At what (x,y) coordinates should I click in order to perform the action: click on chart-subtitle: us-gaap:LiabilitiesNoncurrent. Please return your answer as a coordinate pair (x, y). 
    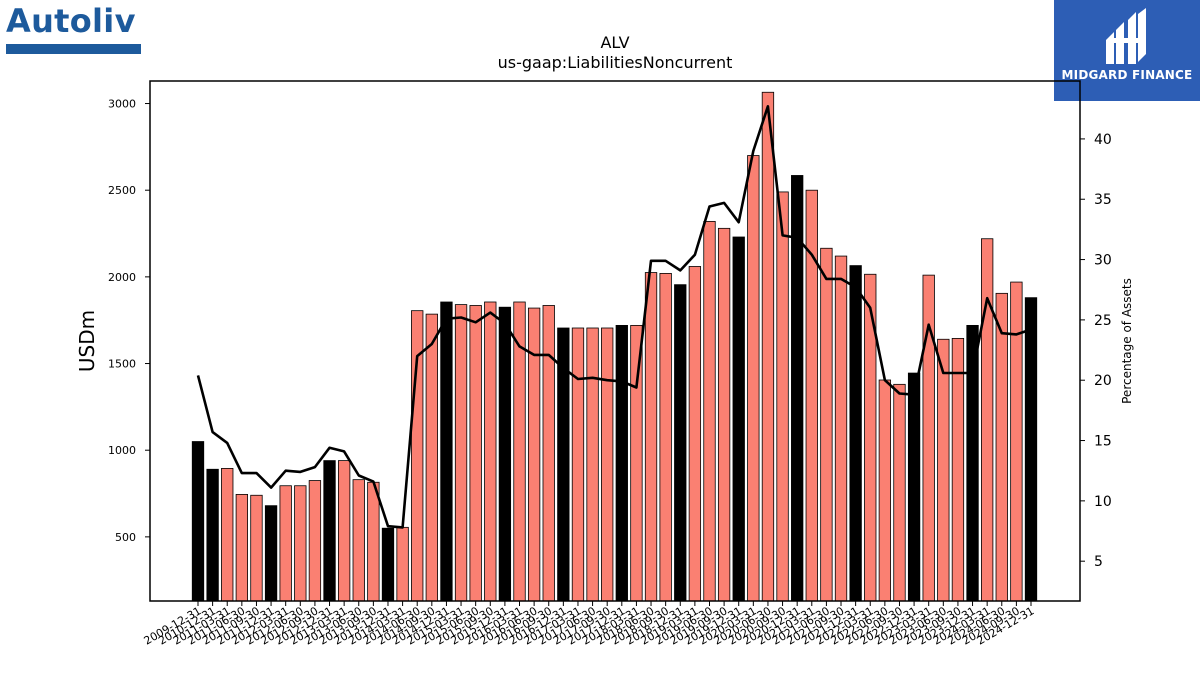
    Looking at the image, I should click on (615, 62).